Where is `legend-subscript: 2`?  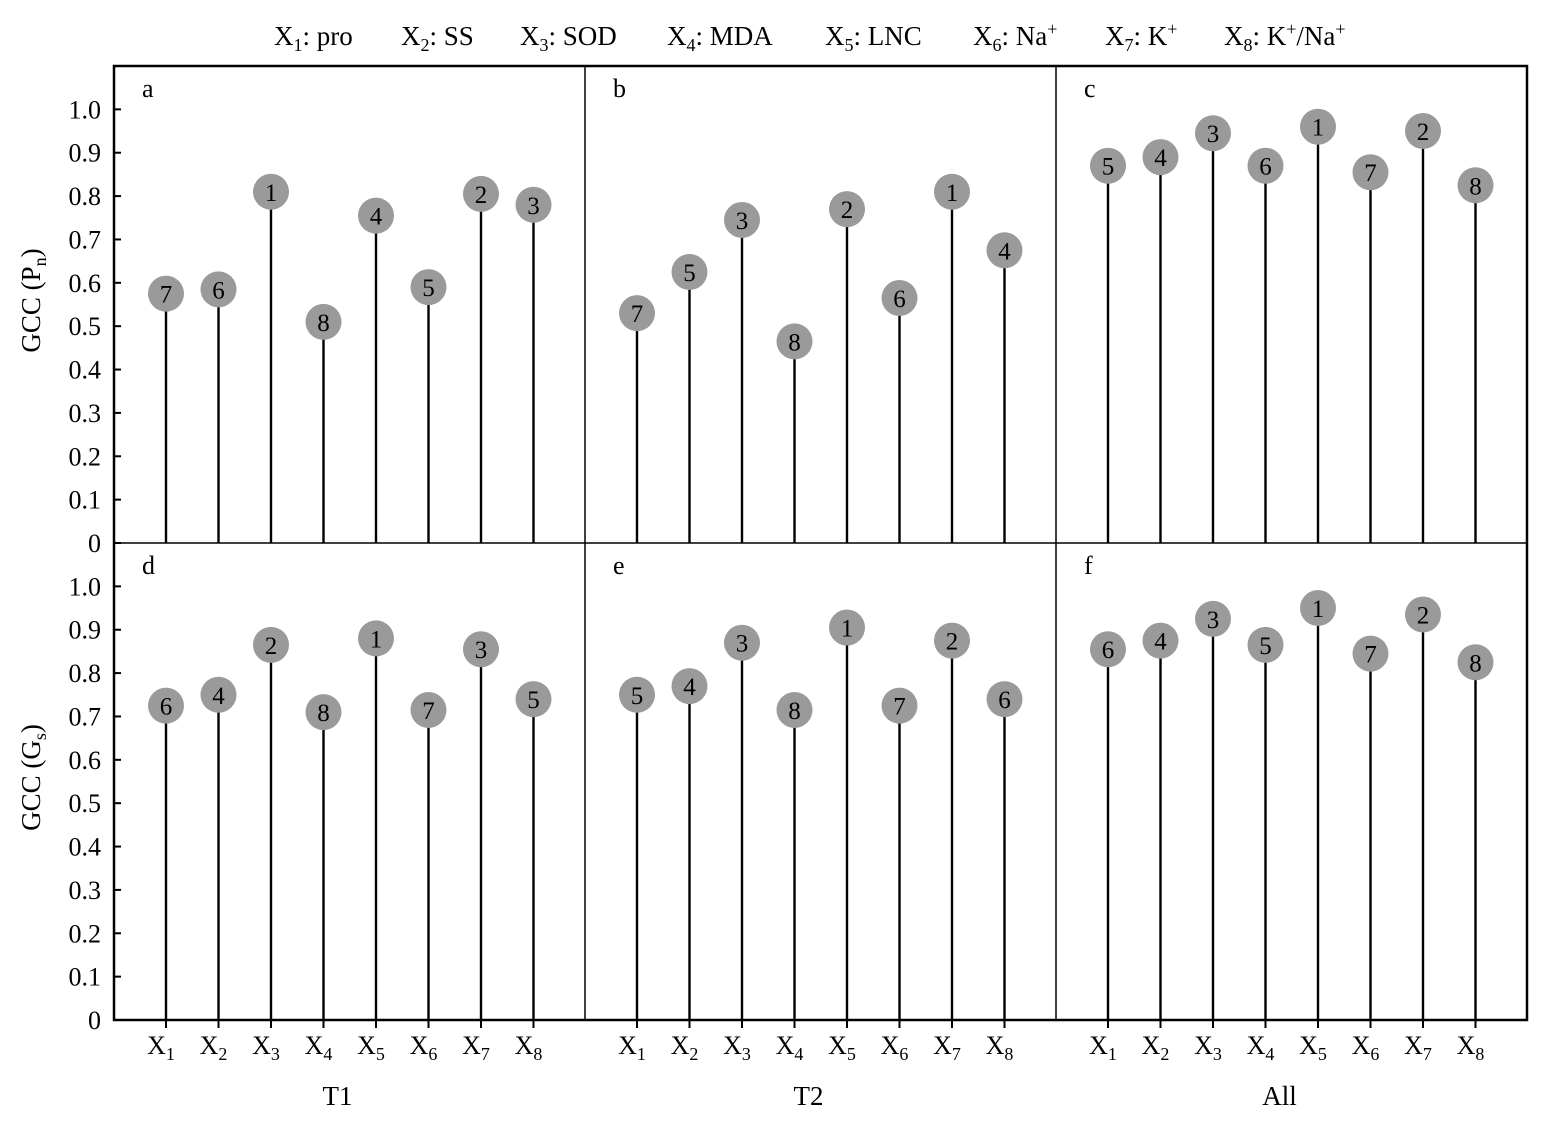 legend-subscript: 2 is located at coordinates (425, 45).